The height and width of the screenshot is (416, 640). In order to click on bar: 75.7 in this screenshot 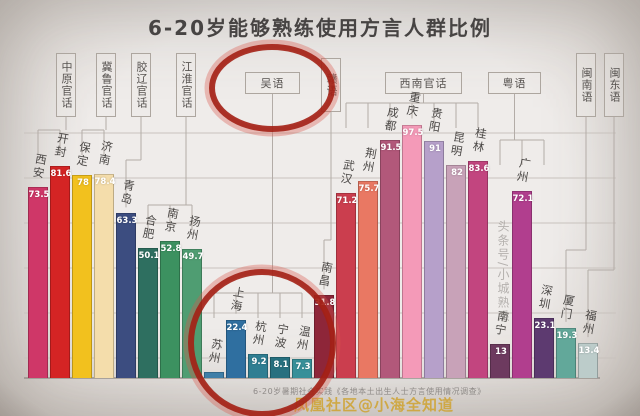, I will do `click(369, 279)`.